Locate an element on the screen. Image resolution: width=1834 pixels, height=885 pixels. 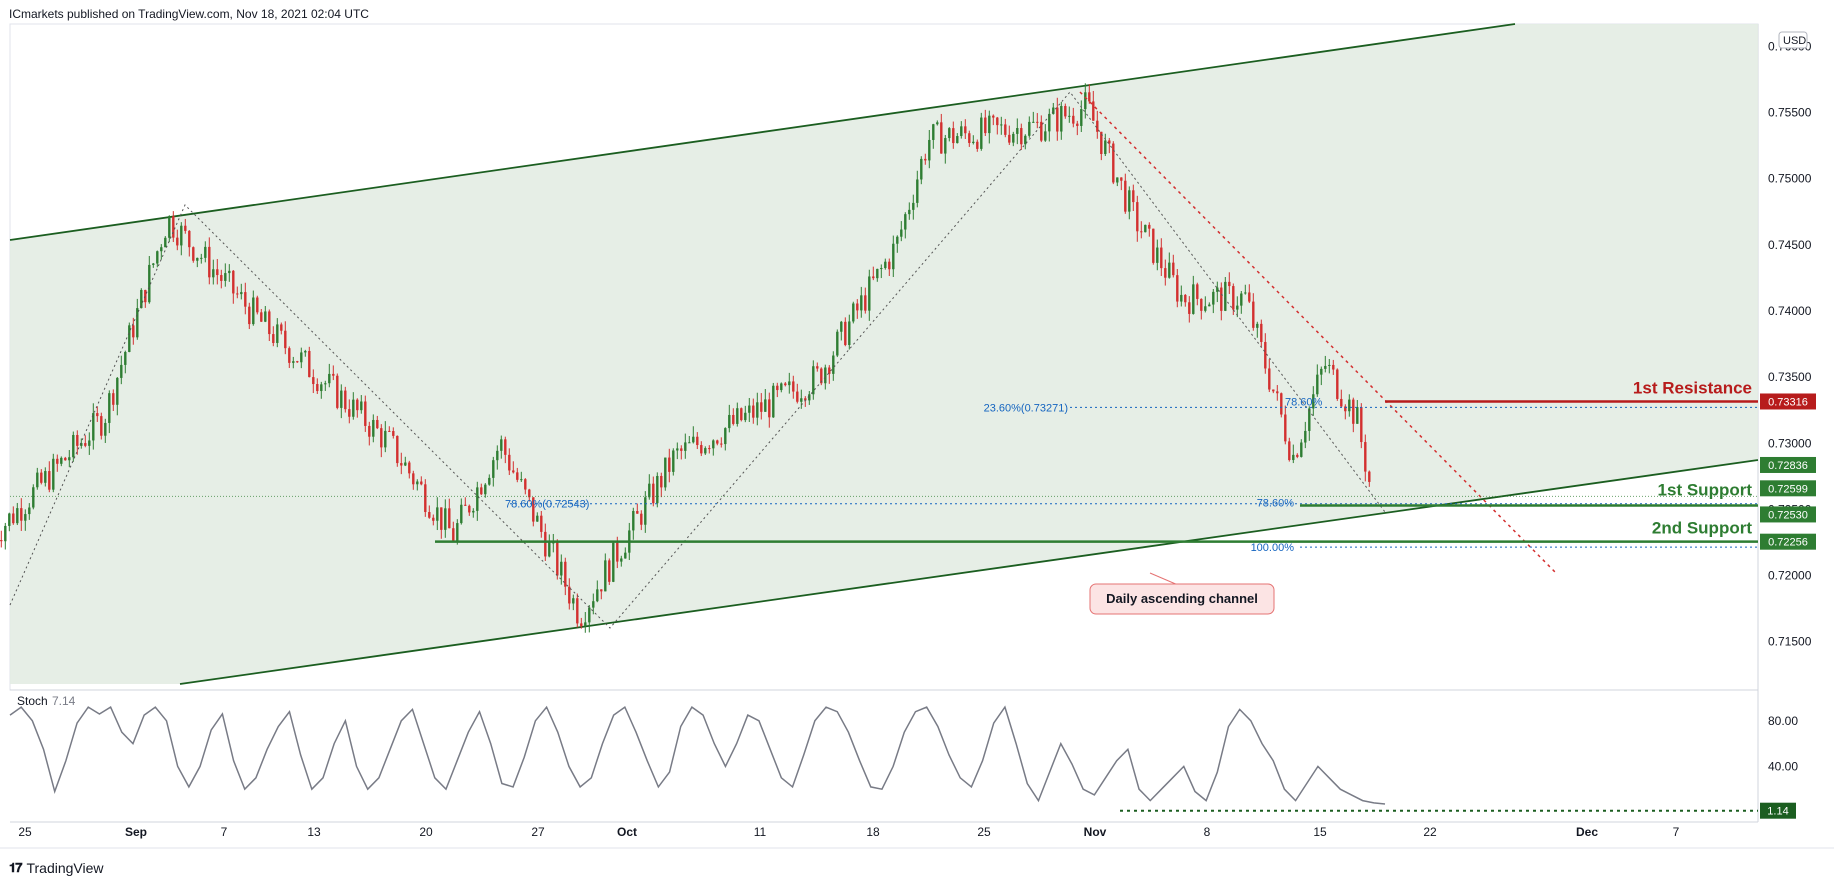
price-tag-label: 0.72599 is located at coordinates (1788, 489).